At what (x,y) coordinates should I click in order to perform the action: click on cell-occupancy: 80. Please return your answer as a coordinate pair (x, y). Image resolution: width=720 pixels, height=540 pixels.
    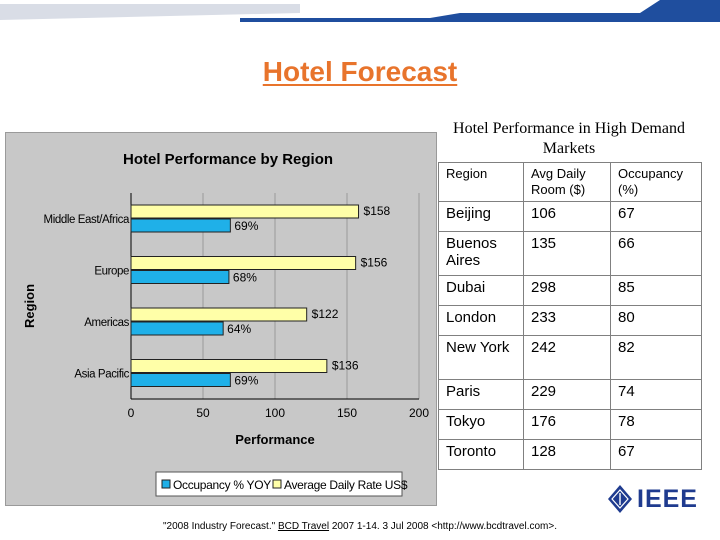
    Looking at the image, I should click on (656, 320).